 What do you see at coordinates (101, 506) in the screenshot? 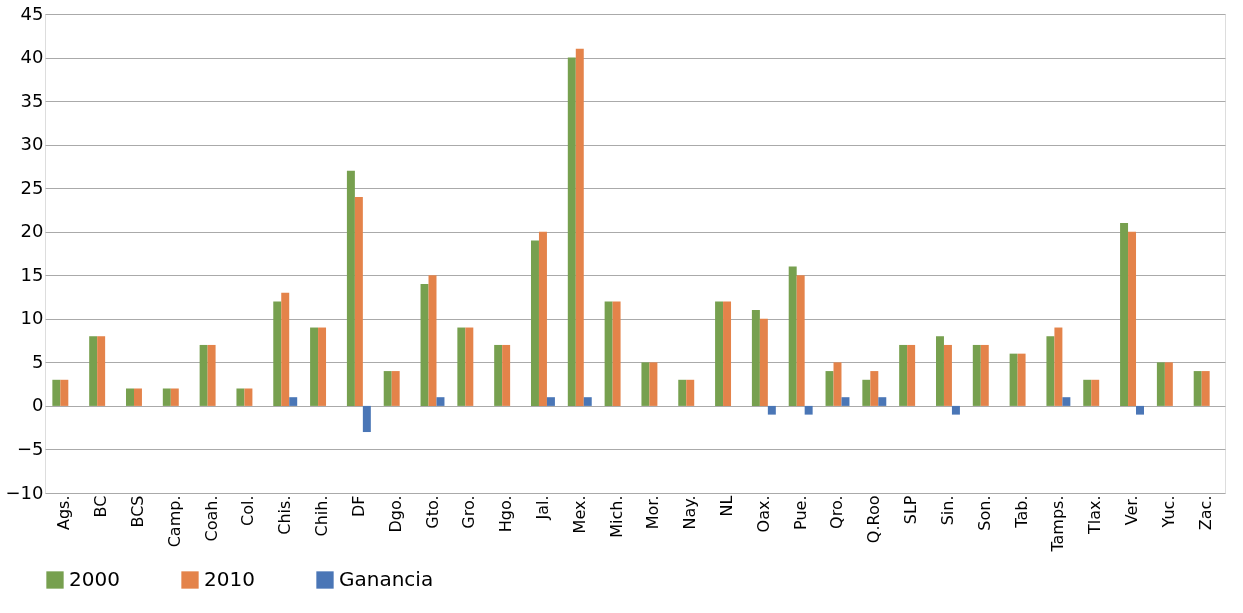
I see `x-tick-label: BC` at bounding box center [101, 506].